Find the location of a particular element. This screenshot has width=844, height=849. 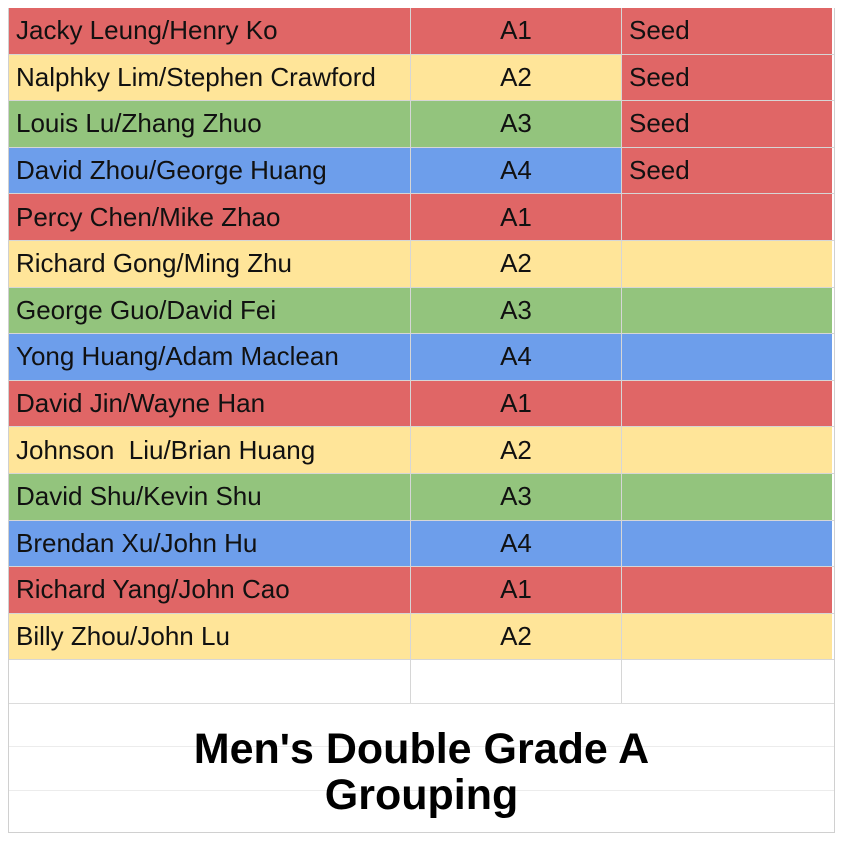

table-row: Jacky Leung/Henry Ko A1 Seed is located at coordinates (421, 31).